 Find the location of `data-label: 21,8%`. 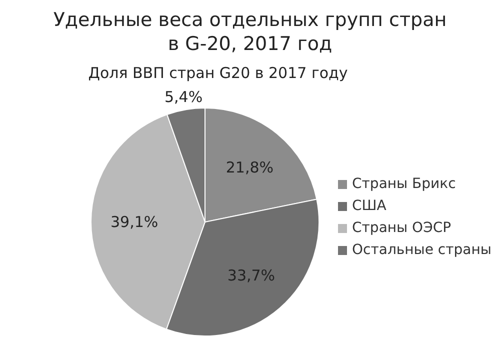

data-label: 21,8% is located at coordinates (250, 167).